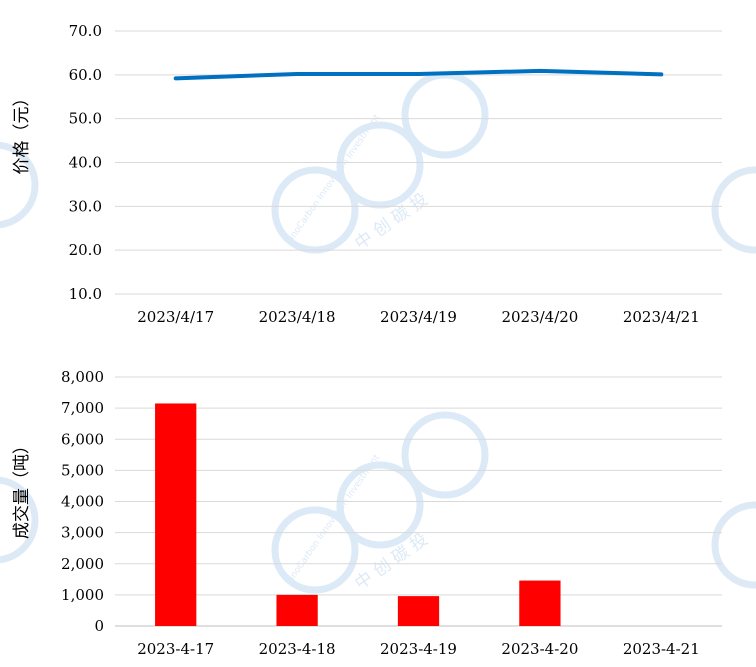 This screenshot has height=667, width=756. I want to click on x-tick-label: 2023-4-19, so click(418, 649).